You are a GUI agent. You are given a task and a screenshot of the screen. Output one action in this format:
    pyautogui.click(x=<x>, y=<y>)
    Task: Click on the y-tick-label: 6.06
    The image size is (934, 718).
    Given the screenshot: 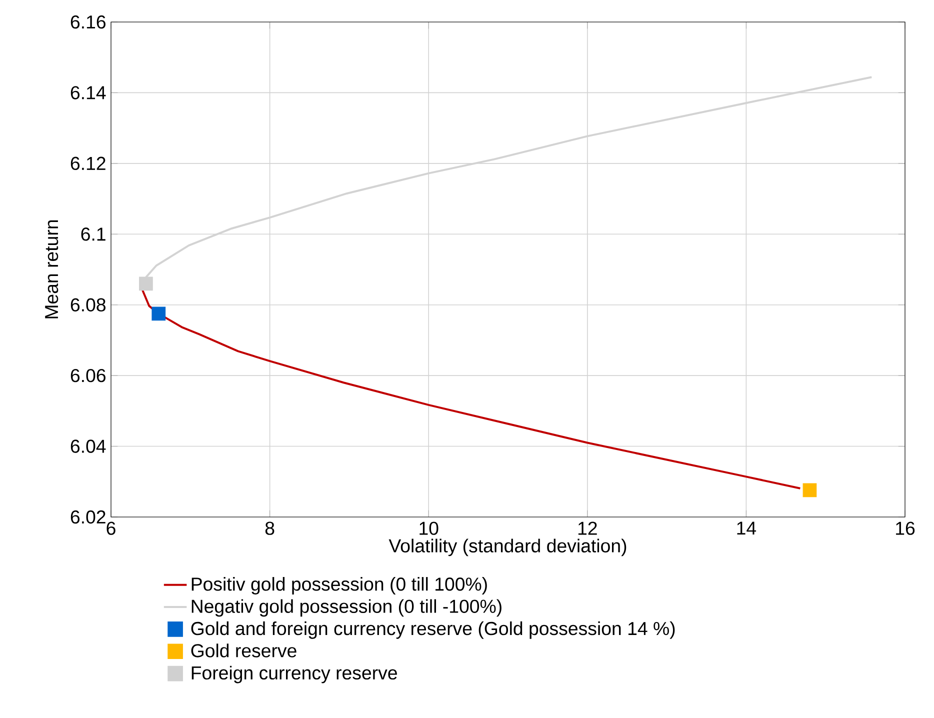 What is the action you would take?
    pyautogui.click(x=88, y=375)
    